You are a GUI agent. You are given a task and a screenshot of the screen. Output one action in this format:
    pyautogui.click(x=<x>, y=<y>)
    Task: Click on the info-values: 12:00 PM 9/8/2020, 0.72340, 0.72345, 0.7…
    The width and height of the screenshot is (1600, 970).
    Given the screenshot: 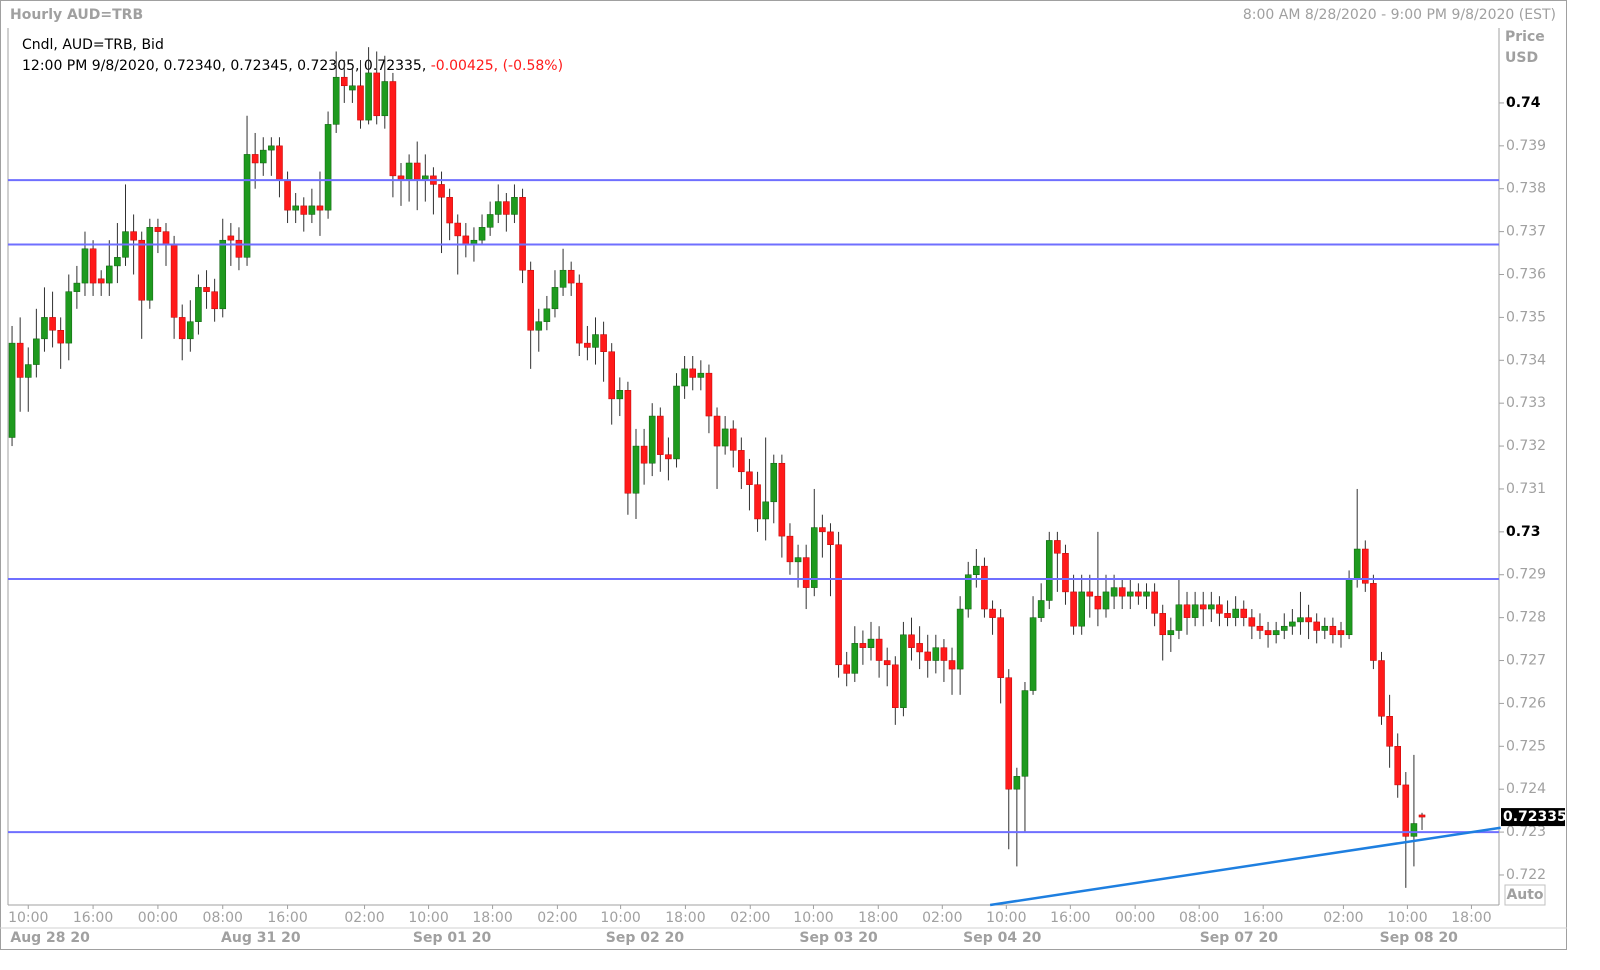 What is the action you would take?
    pyautogui.click(x=224, y=66)
    